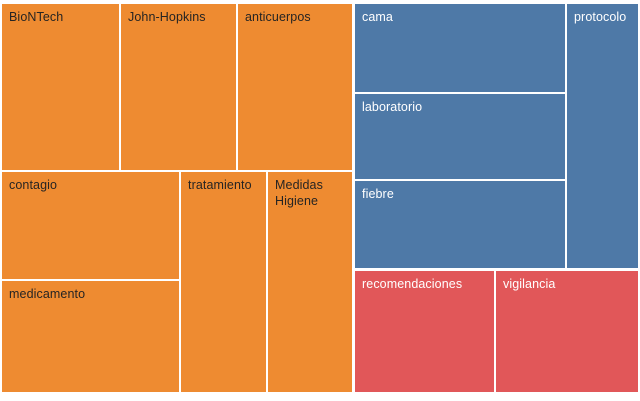  What do you see at coordinates (412, 284) in the screenshot?
I see `treemap-cell-label: recomendaciones` at bounding box center [412, 284].